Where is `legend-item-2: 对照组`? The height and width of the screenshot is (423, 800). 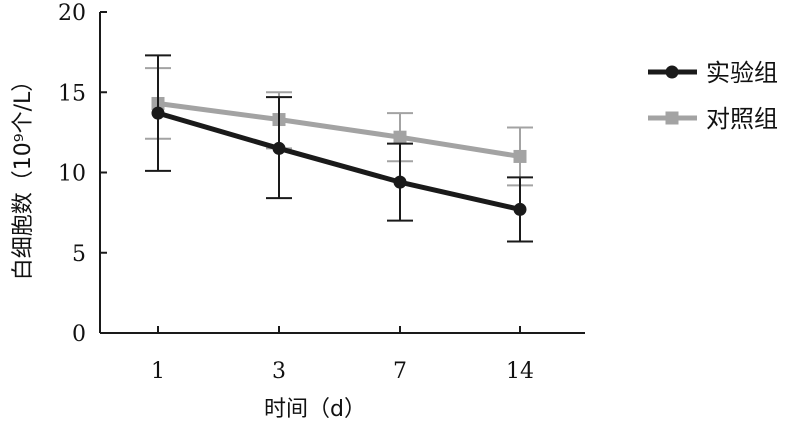 legend-item-2: 对照组 is located at coordinates (713, 119).